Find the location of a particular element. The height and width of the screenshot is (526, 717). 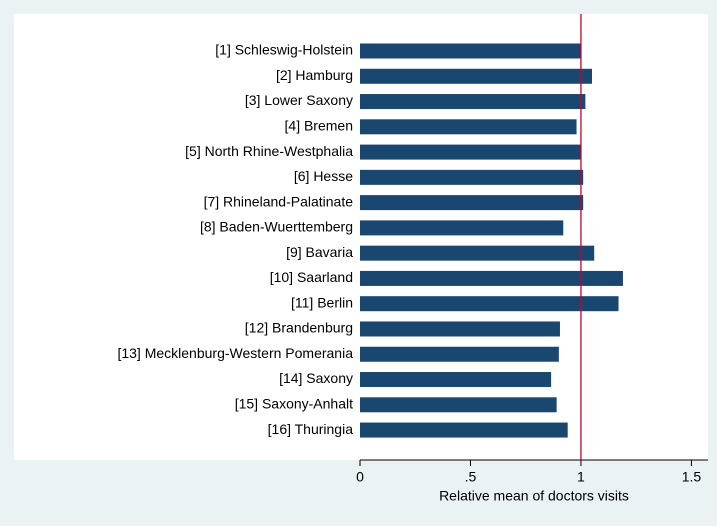

y-tick-label: [13] Mecklenburg-Western Pomerania is located at coordinates (235, 353).